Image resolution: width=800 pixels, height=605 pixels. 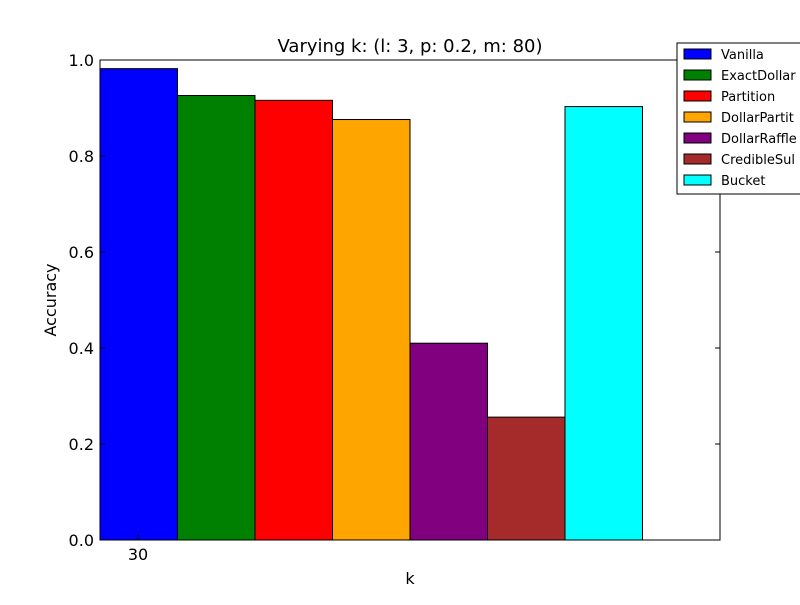 What do you see at coordinates (410, 578) in the screenshot?
I see `x-axis-label: k` at bounding box center [410, 578].